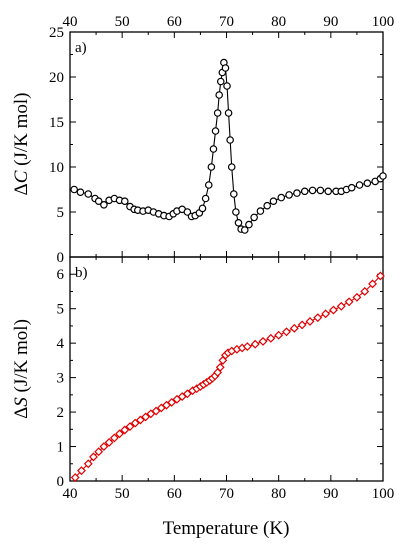  I want to click on panel-a-ytick-label: 0, so click(61, 258).